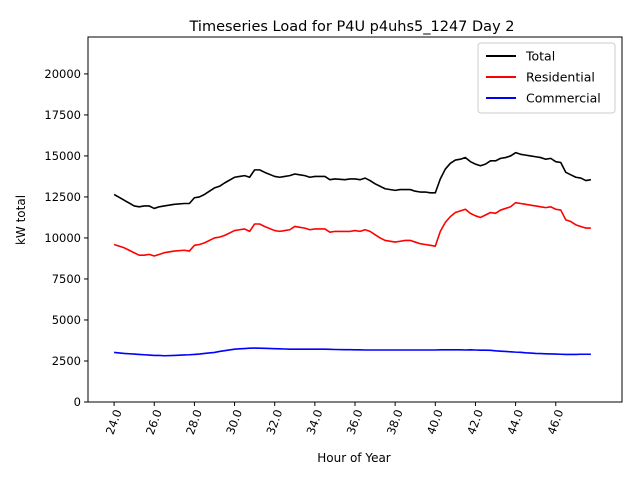  I want to click on y-tick-label: 2500, so click(66, 361).